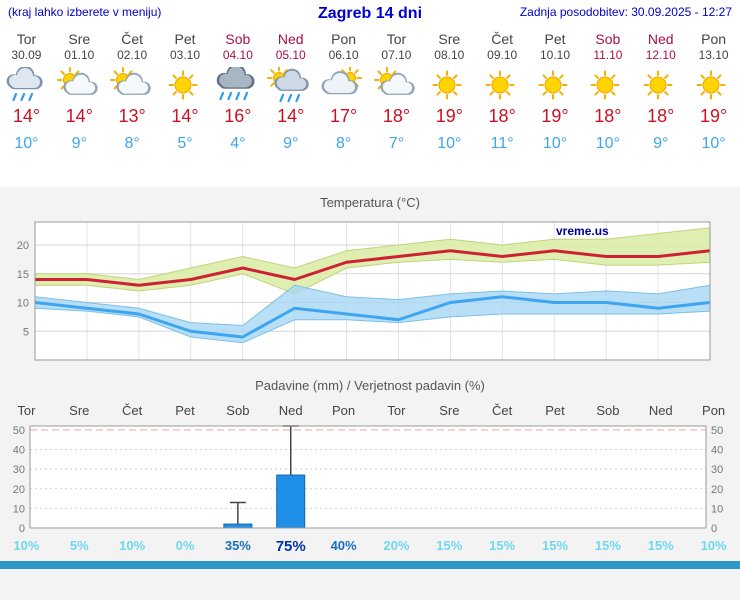  What do you see at coordinates (714, 39) in the screenshot?
I see `day-name: Pon` at bounding box center [714, 39].